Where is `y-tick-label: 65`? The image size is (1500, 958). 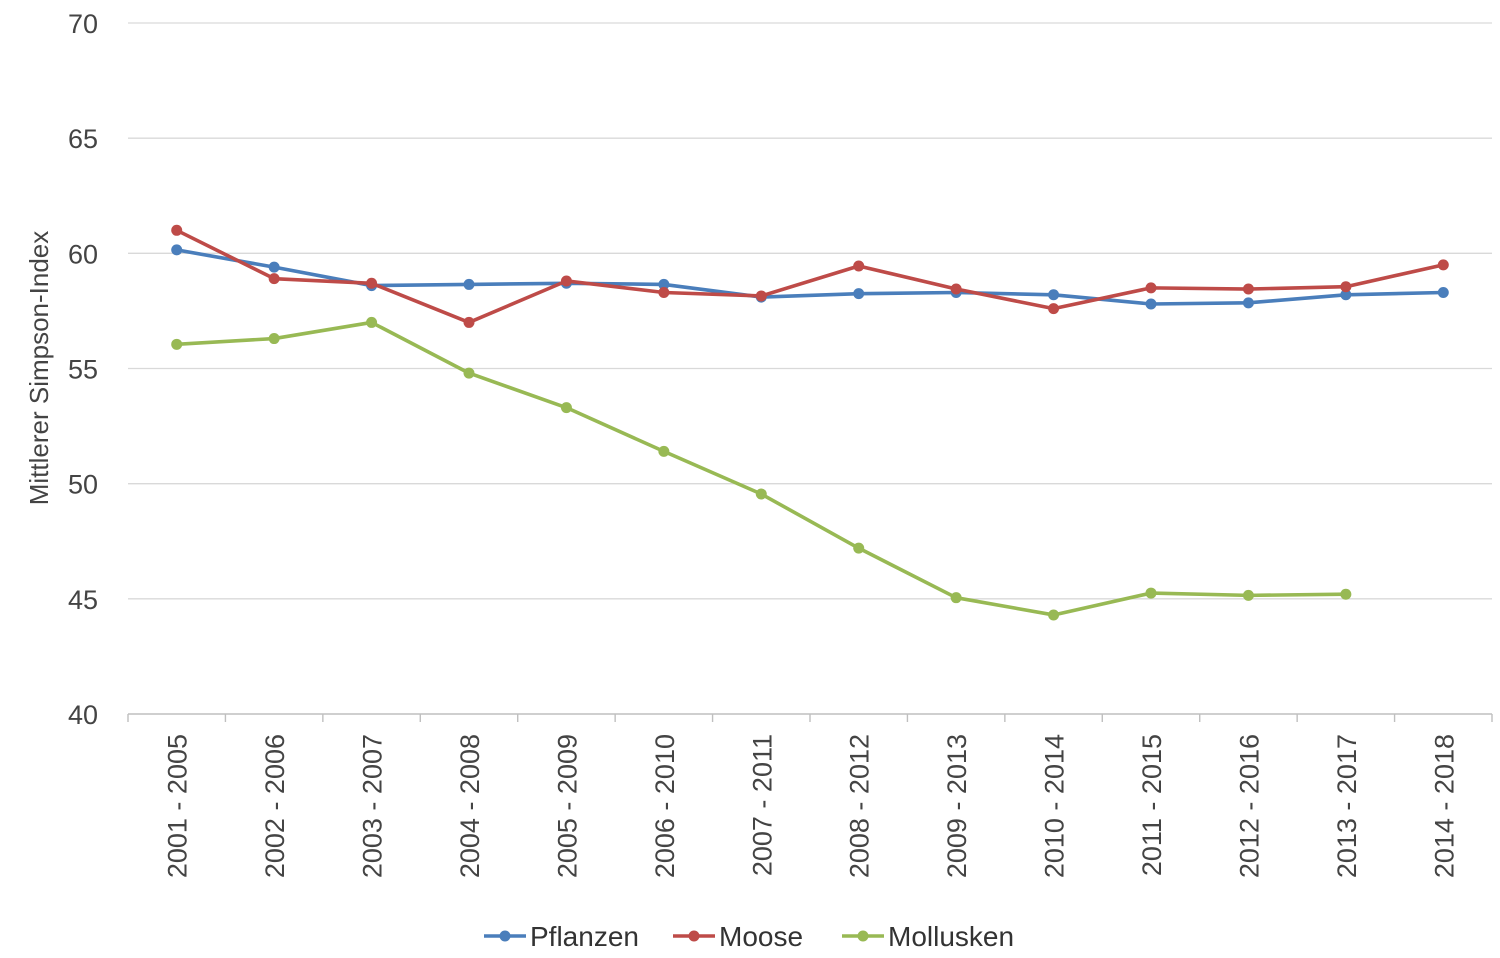
y-tick-label: 65 is located at coordinates (83, 139).